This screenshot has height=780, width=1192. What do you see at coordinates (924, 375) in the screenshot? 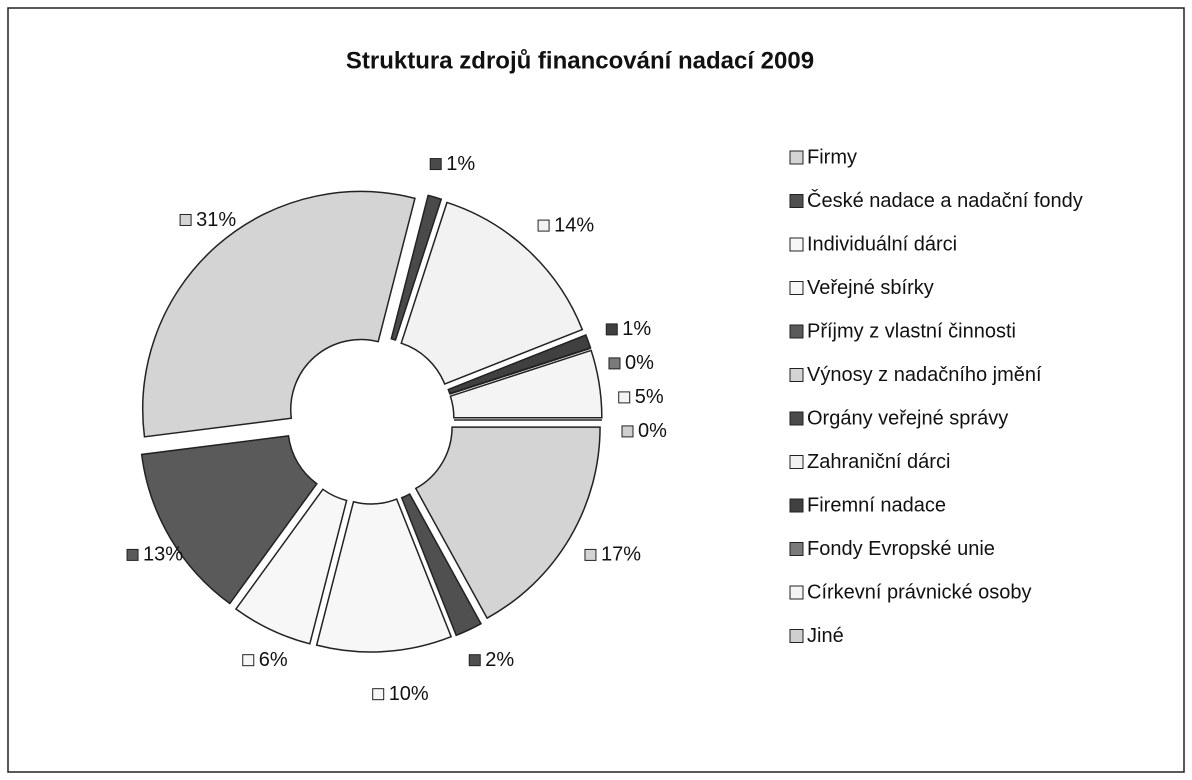
I see `legend-label: Výnosy z nadačního jmění` at bounding box center [924, 375].